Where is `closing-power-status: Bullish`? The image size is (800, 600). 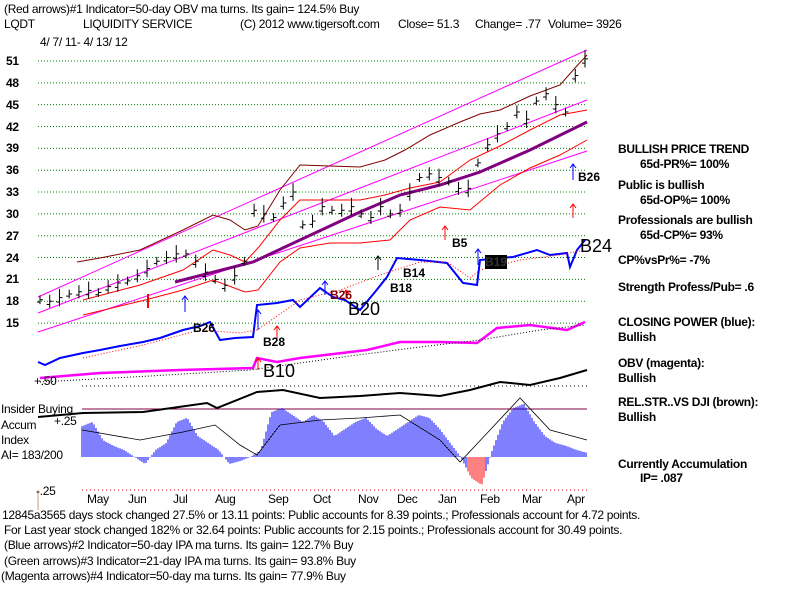
closing-power-status: Bullish is located at coordinates (637, 337).